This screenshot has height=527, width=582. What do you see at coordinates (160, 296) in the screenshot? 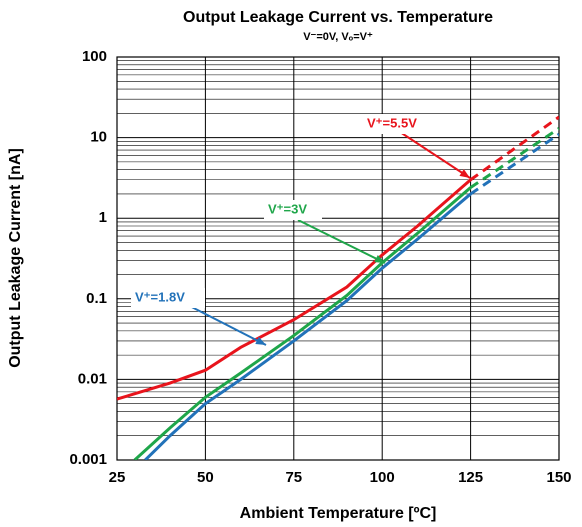
I see `annotation-label: V⁺=1.8V` at bounding box center [160, 296].